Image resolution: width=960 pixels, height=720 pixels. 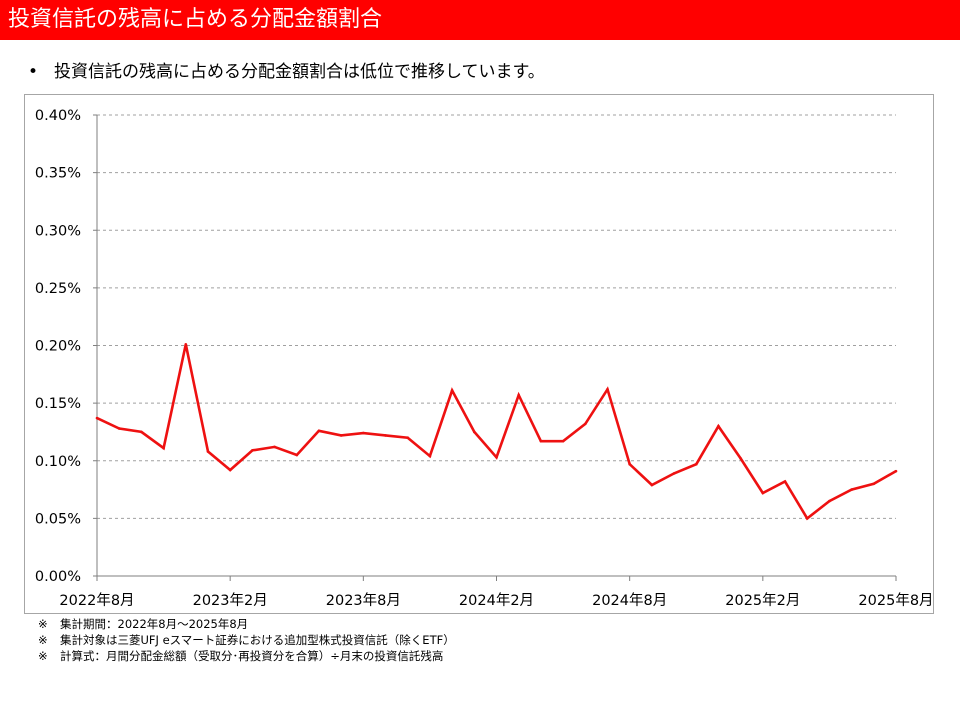 What do you see at coordinates (480, 20) in the screenshot?
I see `title-bar: 投資信託の残高に占める分配金額割合` at bounding box center [480, 20].